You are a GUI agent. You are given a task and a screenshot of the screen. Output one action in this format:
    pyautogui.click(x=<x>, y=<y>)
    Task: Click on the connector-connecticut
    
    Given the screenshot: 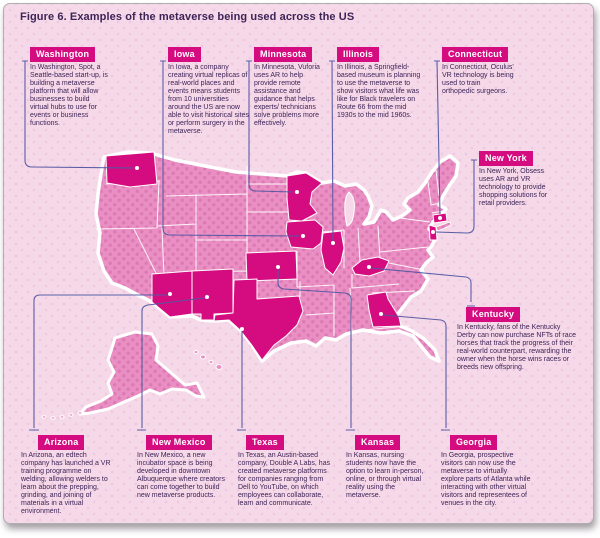 What is the action you would take?
    pyautogui.click(x=437, y=137)
    